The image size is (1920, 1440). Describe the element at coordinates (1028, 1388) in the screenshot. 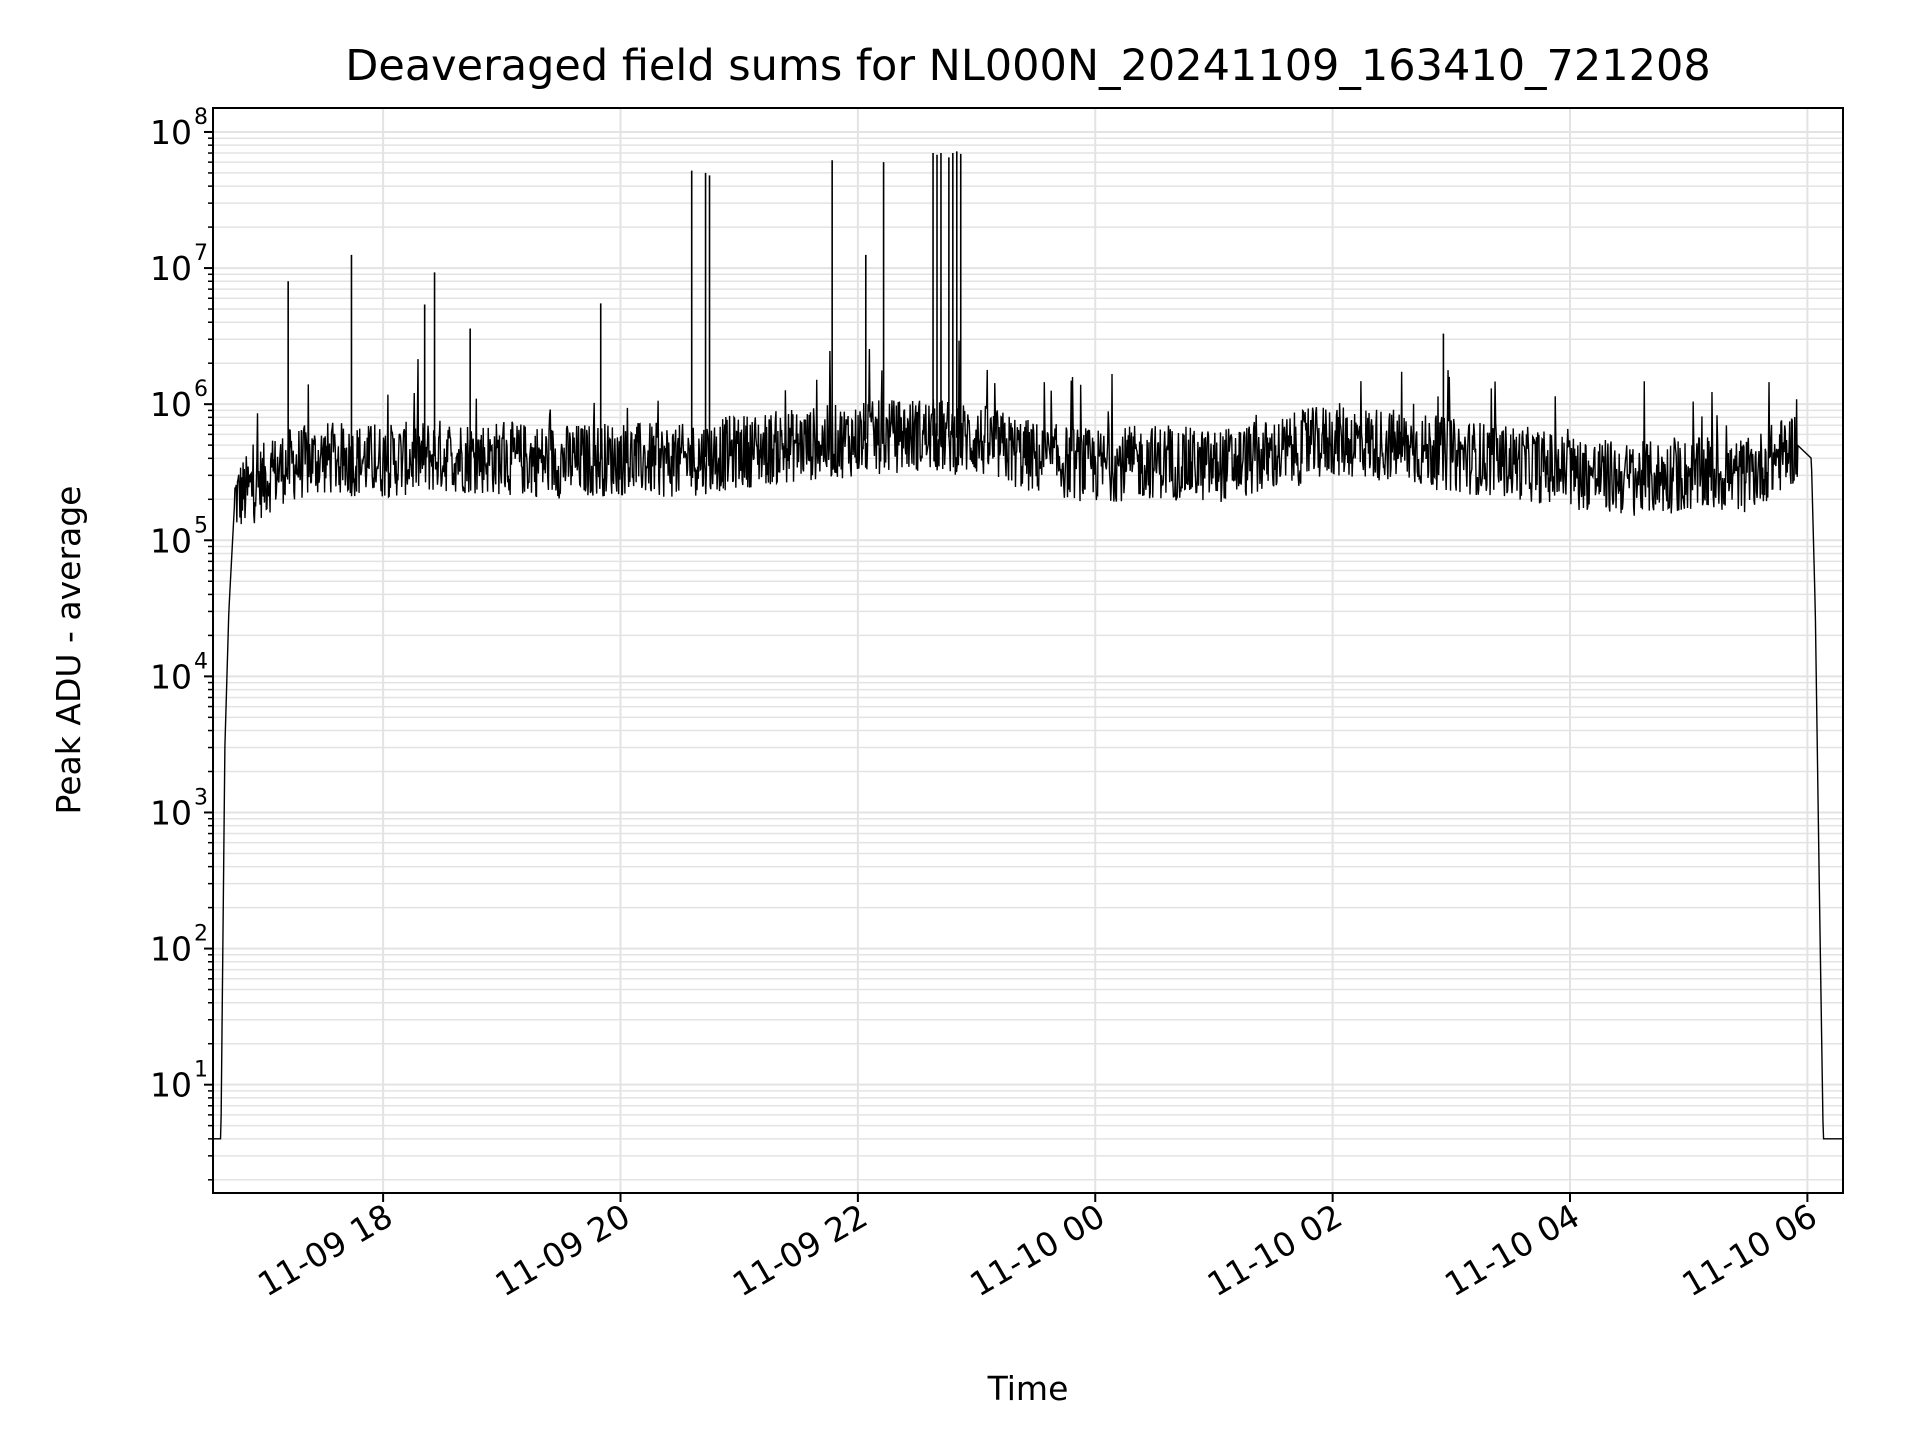

I see `x-axis-title: Time` at that location.